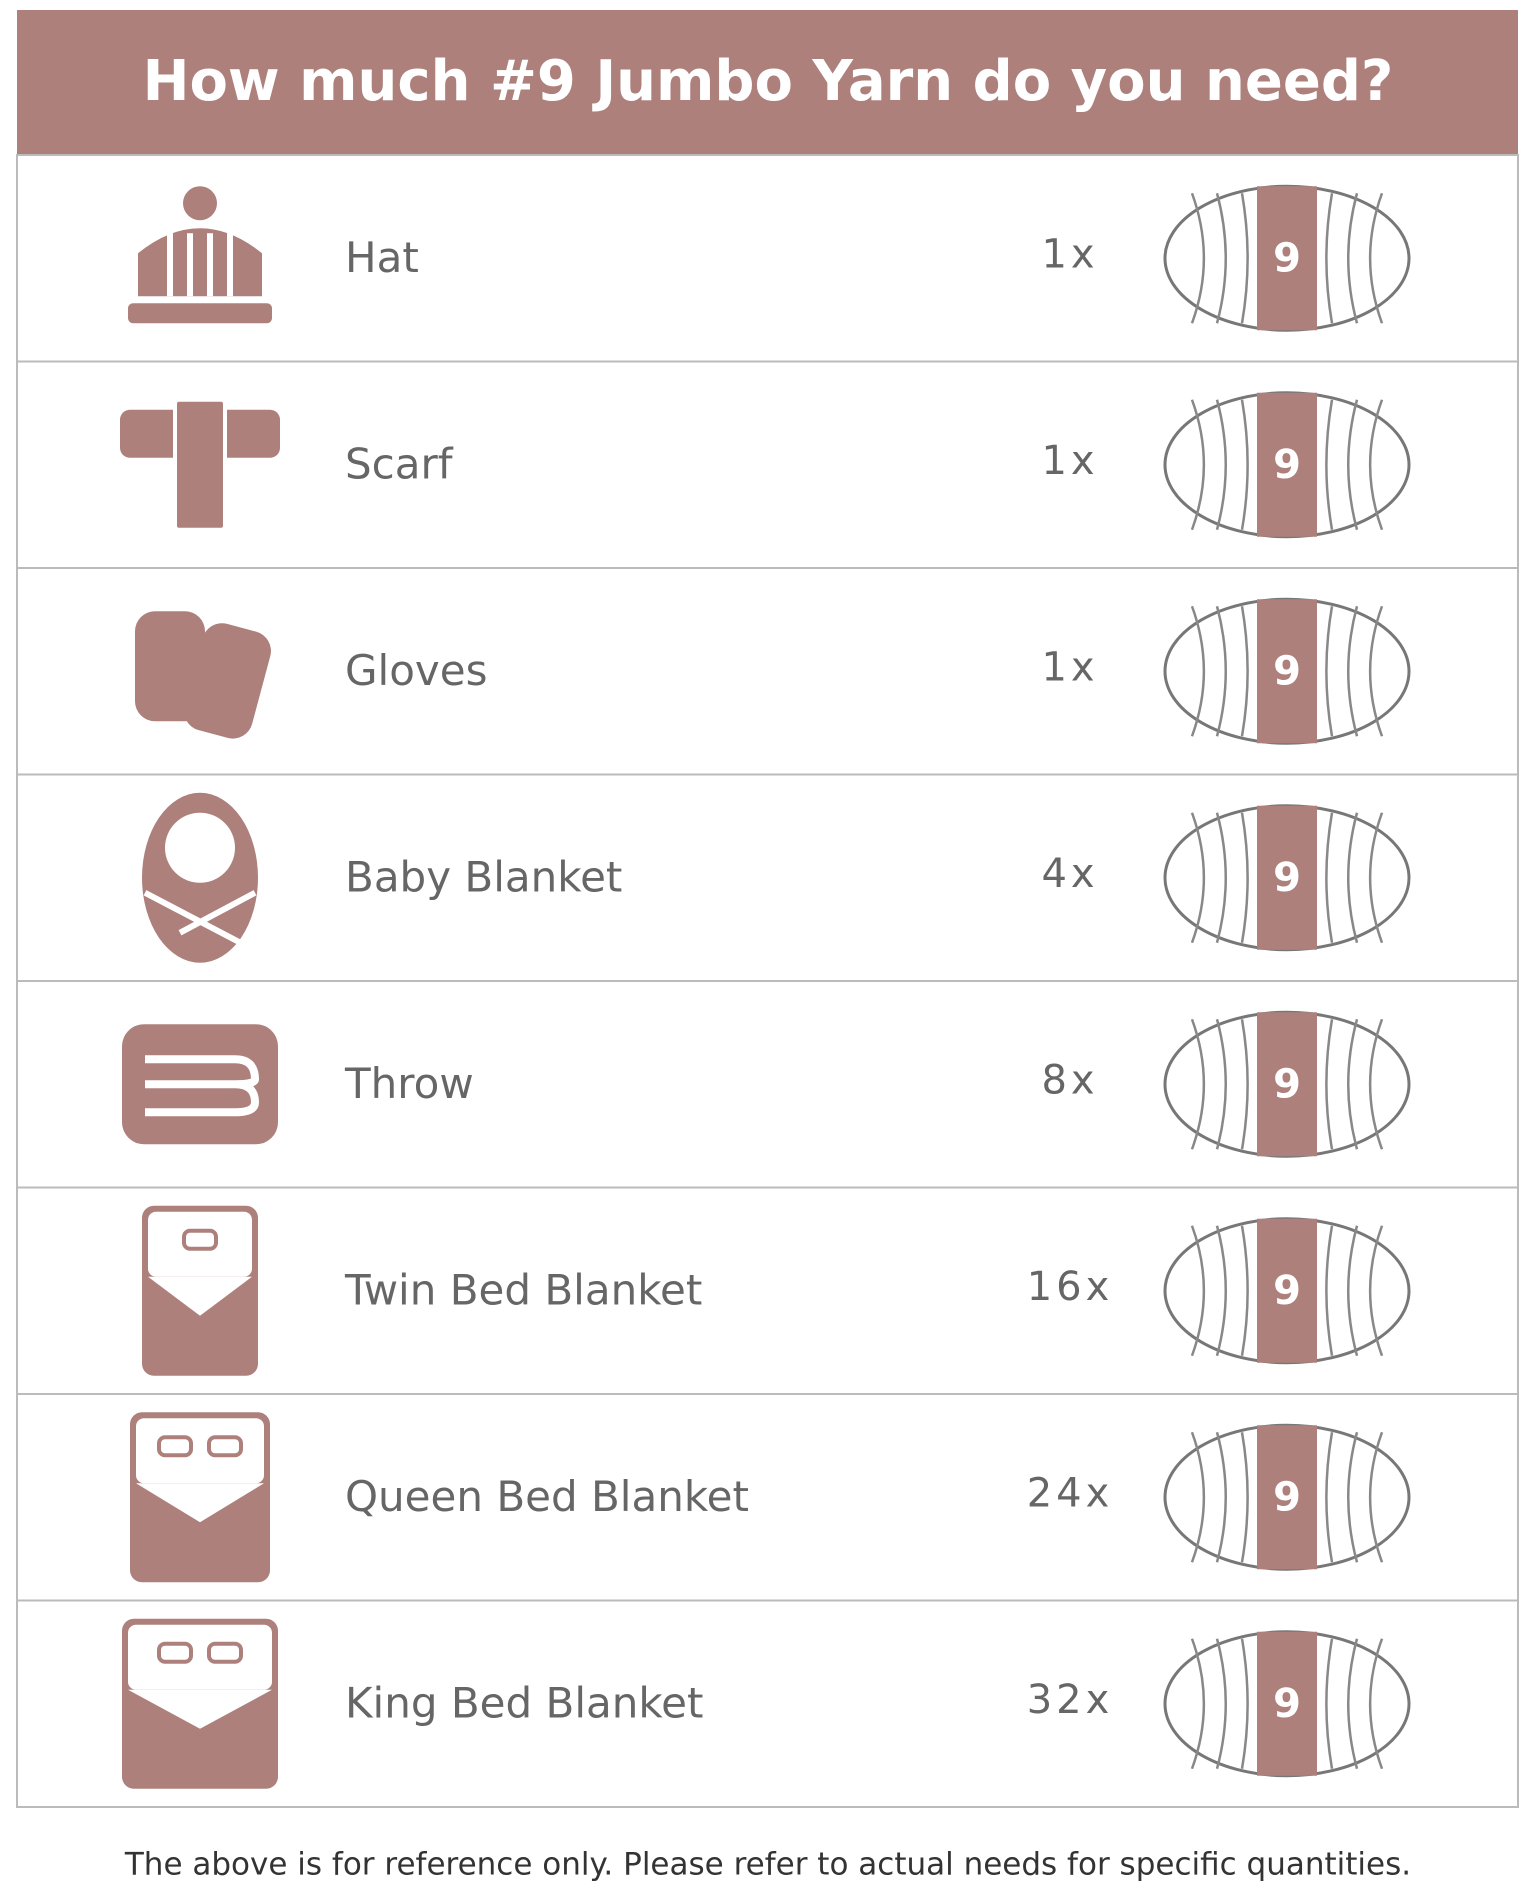 This screenshot has width=1536, height=1896. I want to click on item-quantity: 32x, so click(1070, 1700).